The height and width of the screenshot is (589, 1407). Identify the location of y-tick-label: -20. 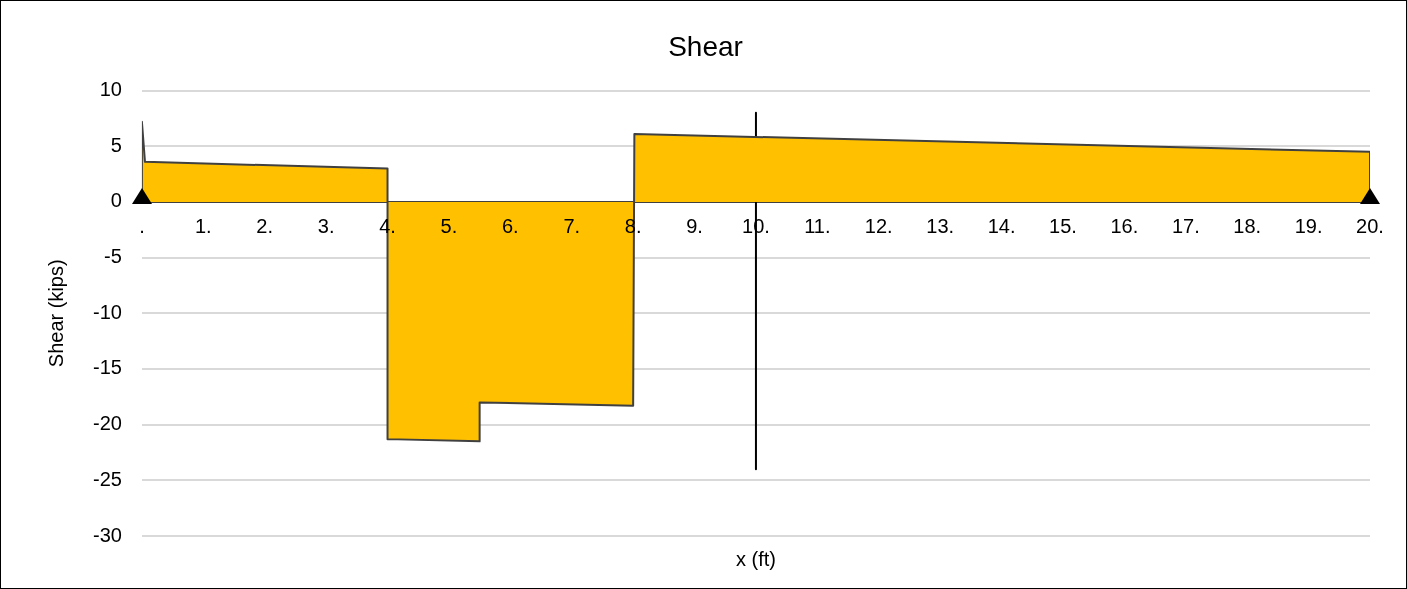
(107, 423).